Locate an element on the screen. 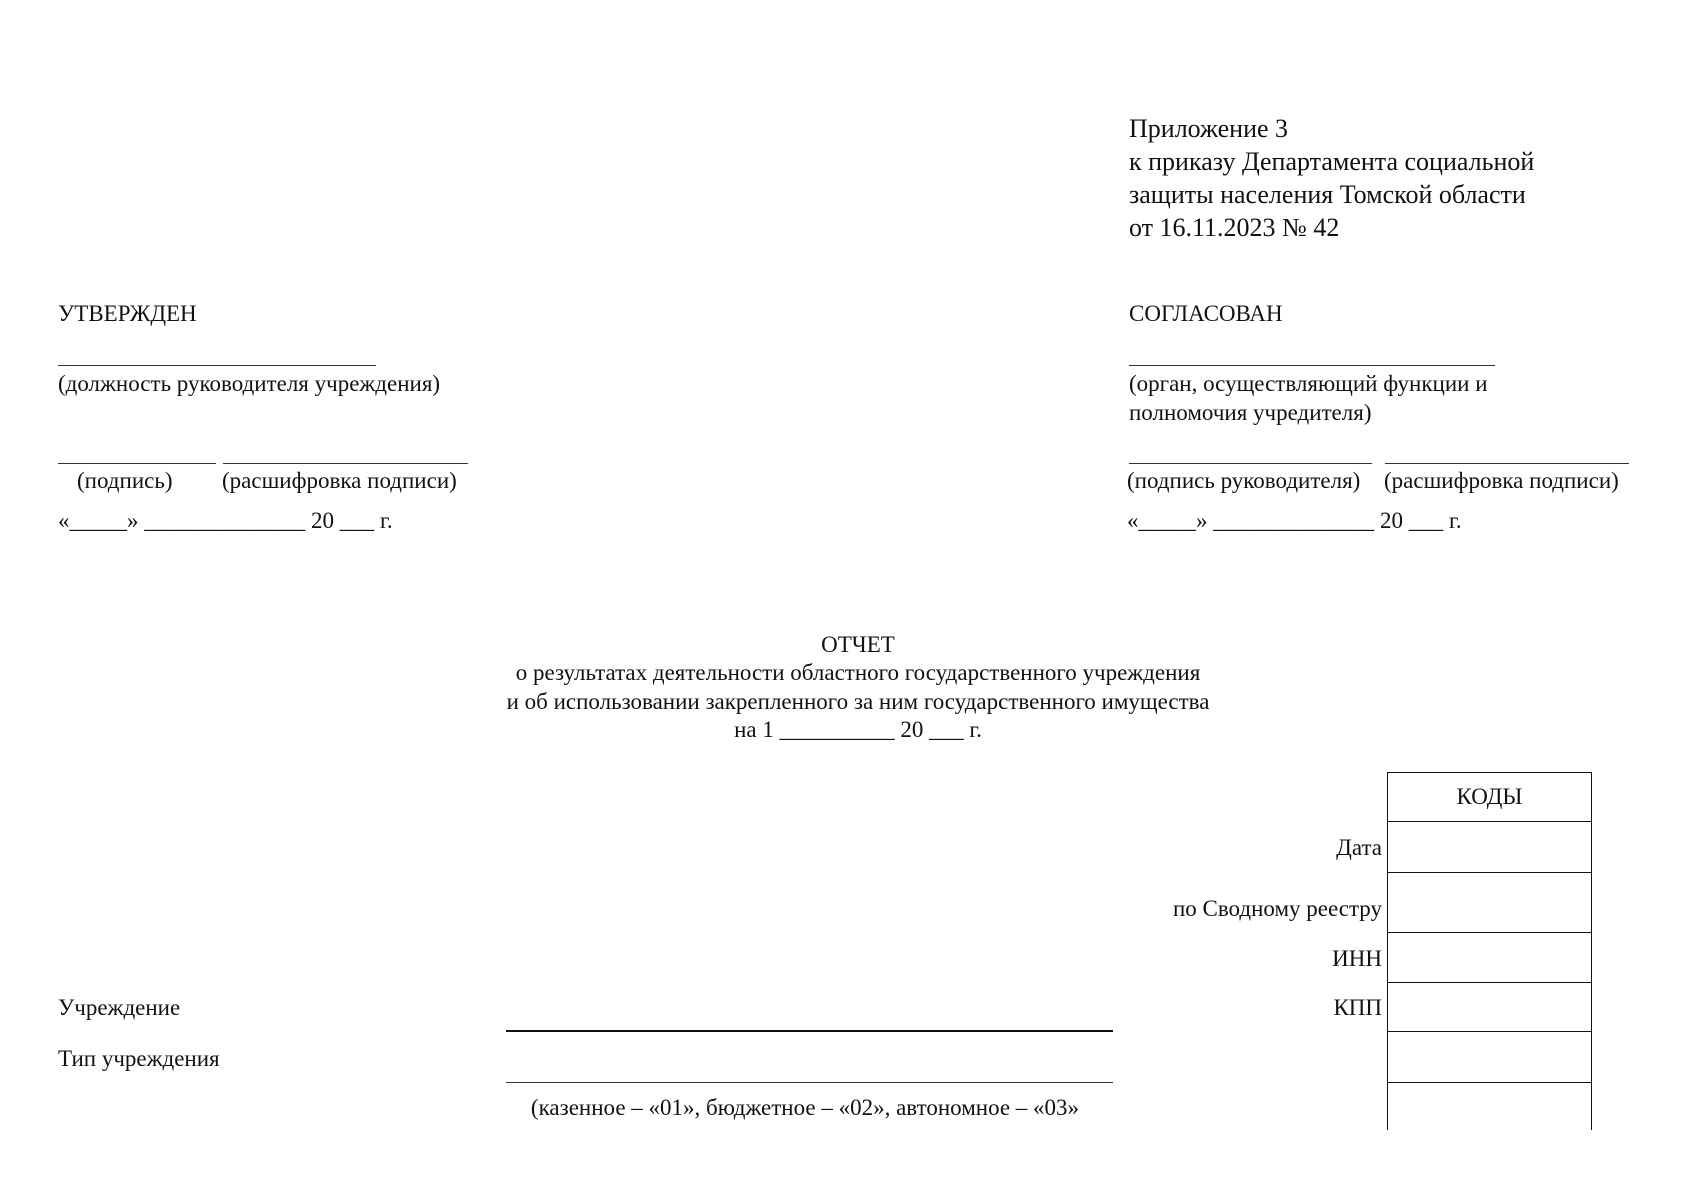  institution-type-label: Тип учреждения is located at coordinates (139, 1058).